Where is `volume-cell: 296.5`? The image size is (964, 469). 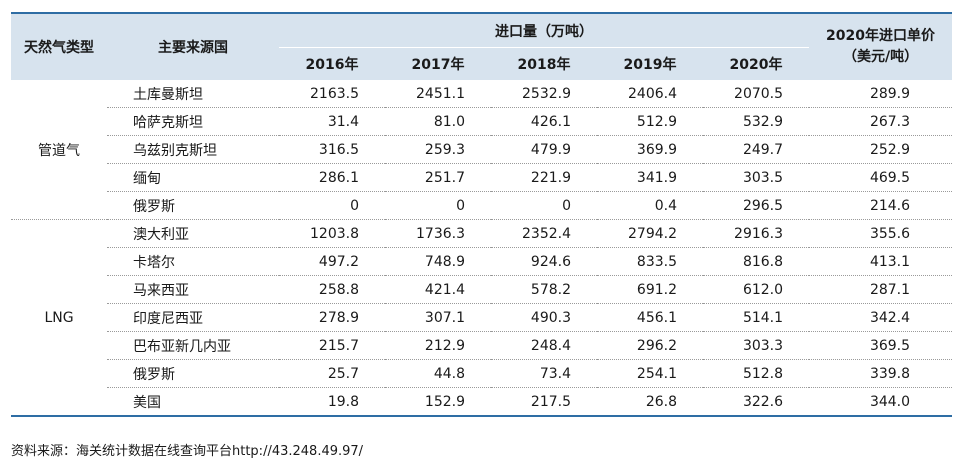
volume-cell: 296.5 is located at coordinates (756, 205).